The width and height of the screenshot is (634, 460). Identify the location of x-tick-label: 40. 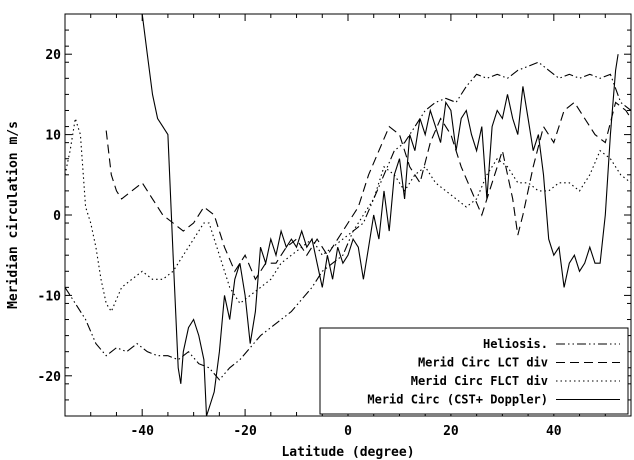
(554, 431).